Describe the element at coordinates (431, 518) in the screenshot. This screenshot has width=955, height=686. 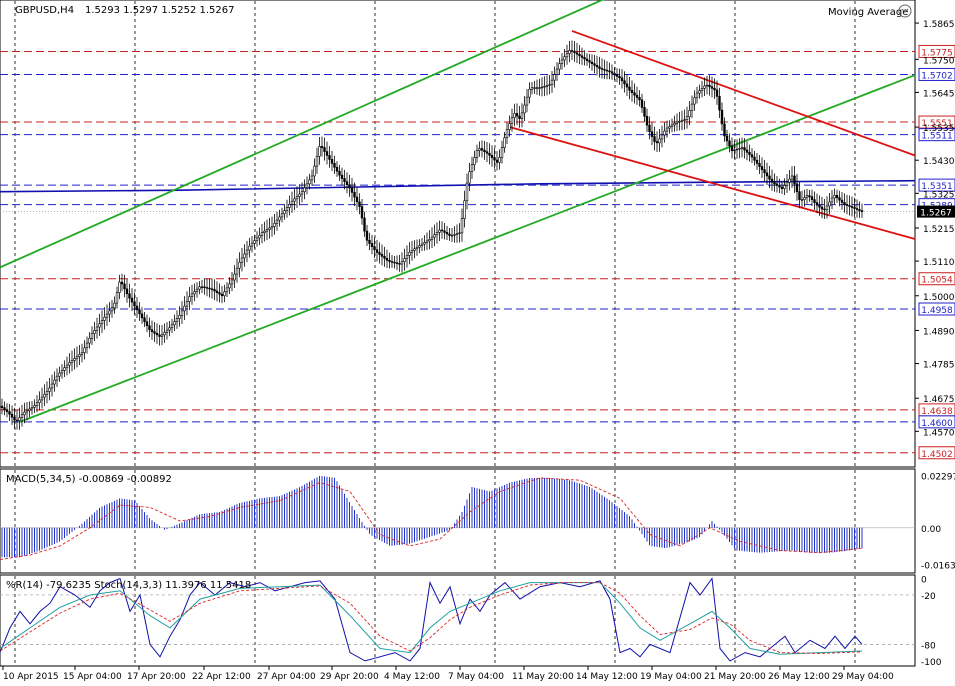
I see `macd-signal-line` at that location.